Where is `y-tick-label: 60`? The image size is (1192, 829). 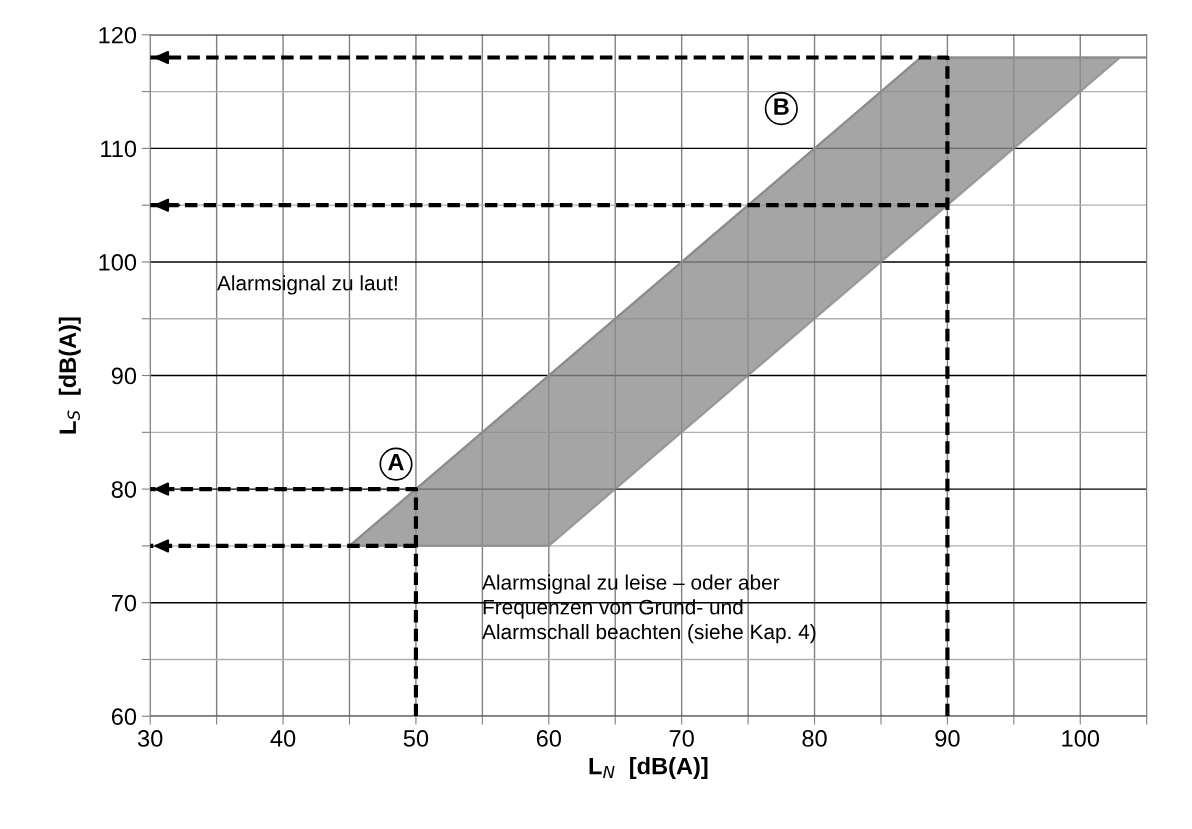 y-tick-label: 60 is located at coordinates (124, 717).